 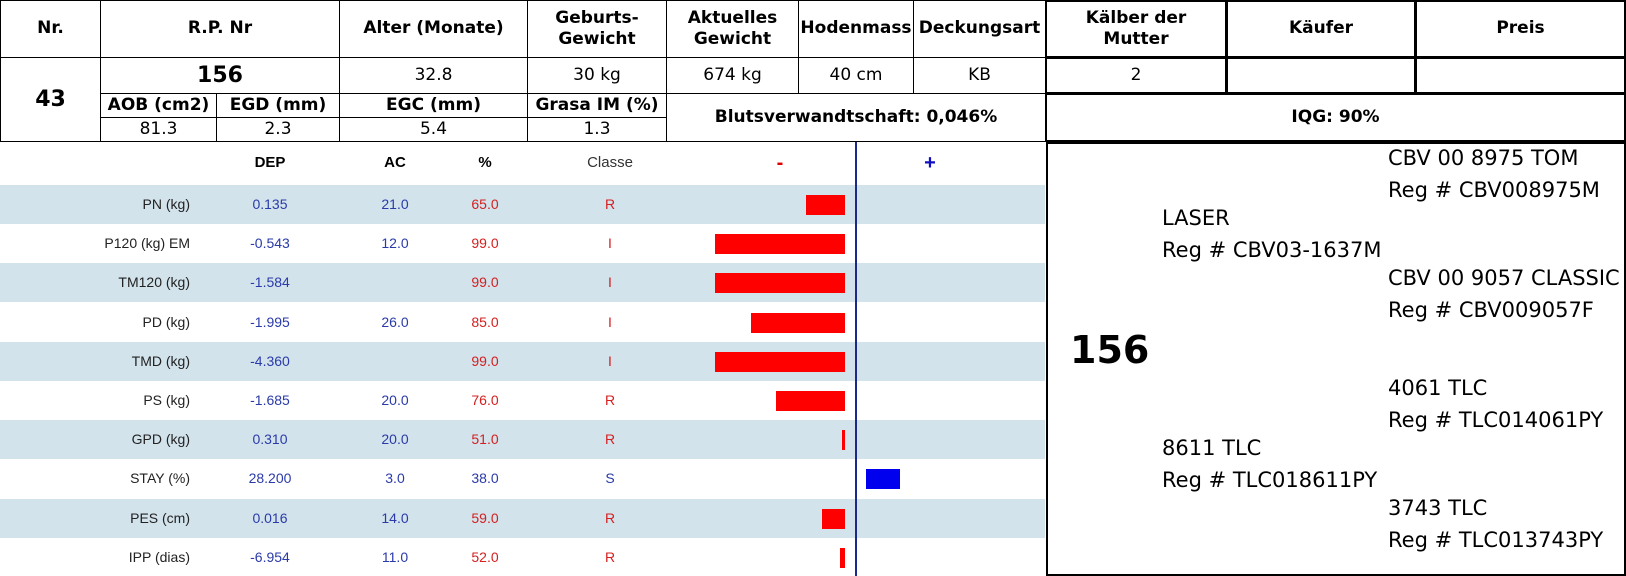 I want to click on epd-dep-value: -0.543, so click(x=270, y=243).